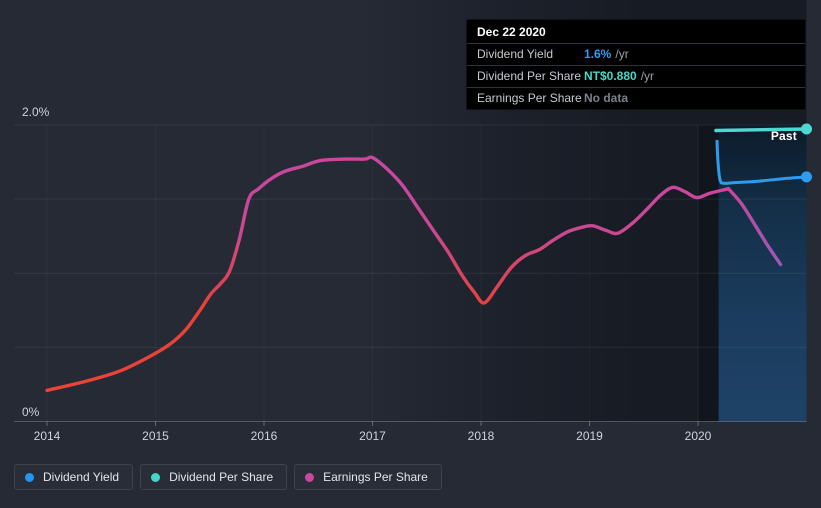  Describe the element at coordinates (81, 477) in the screenshot. I see `legend-item-label: Dividend Yield` at that location.